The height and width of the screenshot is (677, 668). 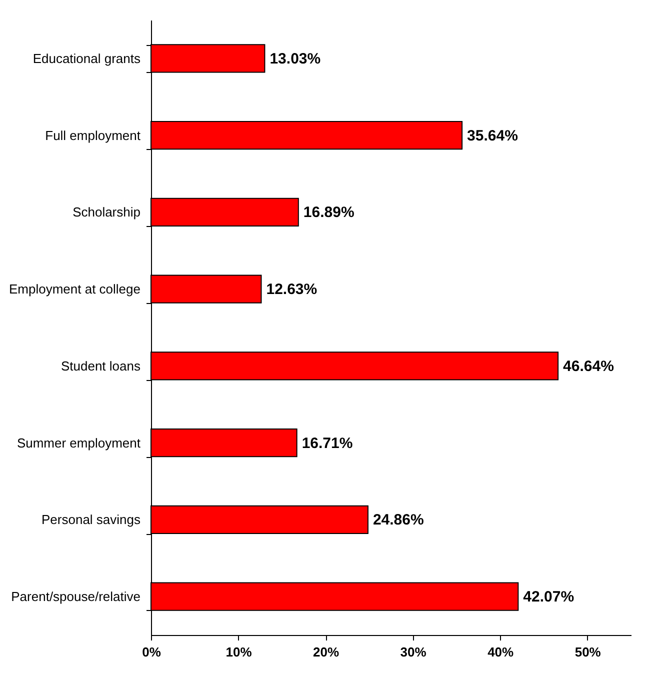 I want to click on y-tick-label: Personal savings, so click(x=91, y=520).